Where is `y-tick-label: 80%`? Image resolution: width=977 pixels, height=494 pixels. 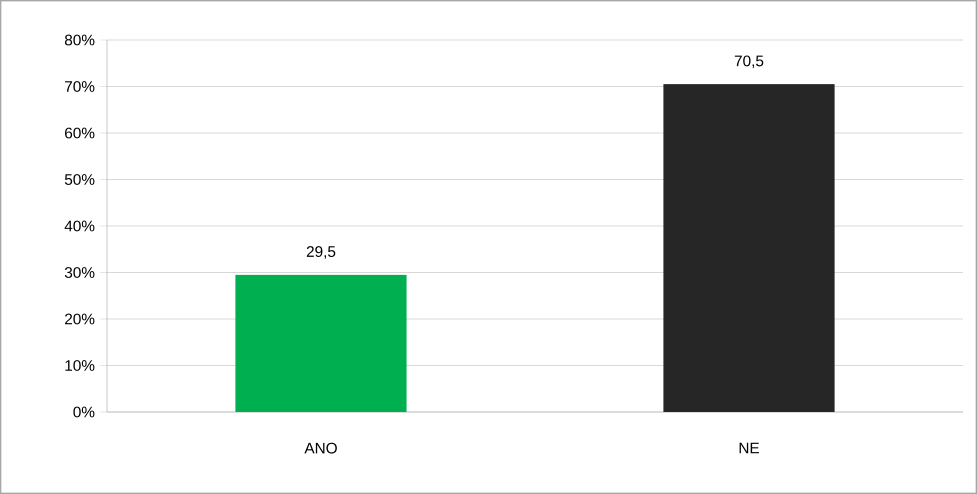
y-tick-label: 80% is located at coordinates (79, 40).